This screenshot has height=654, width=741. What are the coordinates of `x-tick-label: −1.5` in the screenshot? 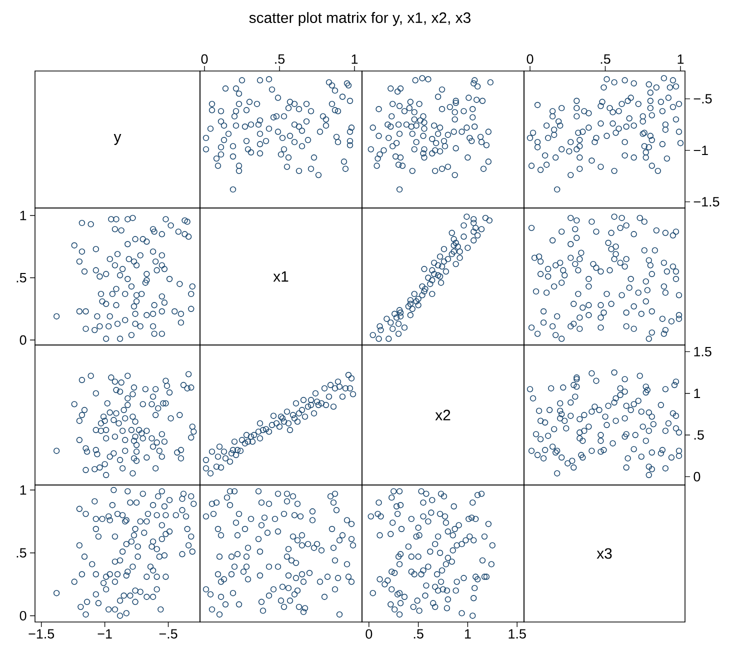 It's located at (41, 634).